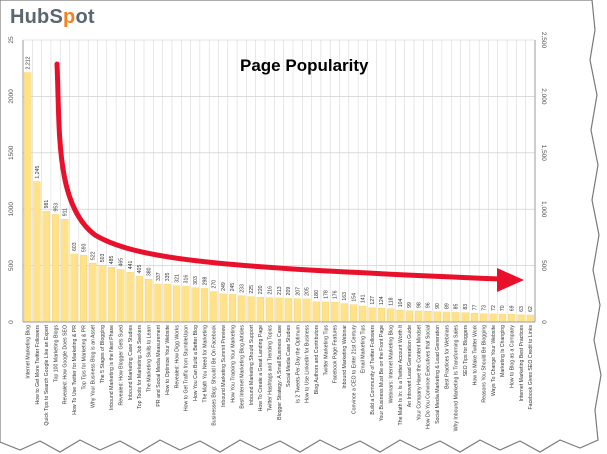 This screenshot has width=607, height=454. What do you see at coordinates (522, 309) in the screenshot?
I see `value-label: 63` at bounding box center [522, 309].